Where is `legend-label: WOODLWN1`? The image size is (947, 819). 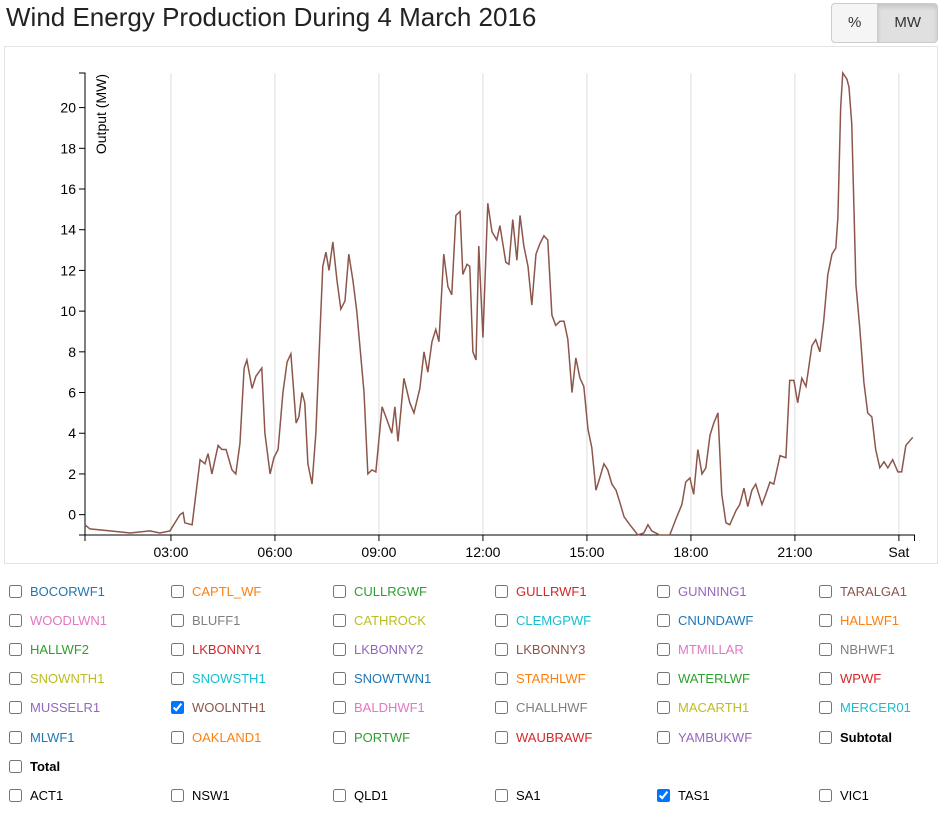 legend-label: WOODLWN1 is located at coordinates (69, 620).